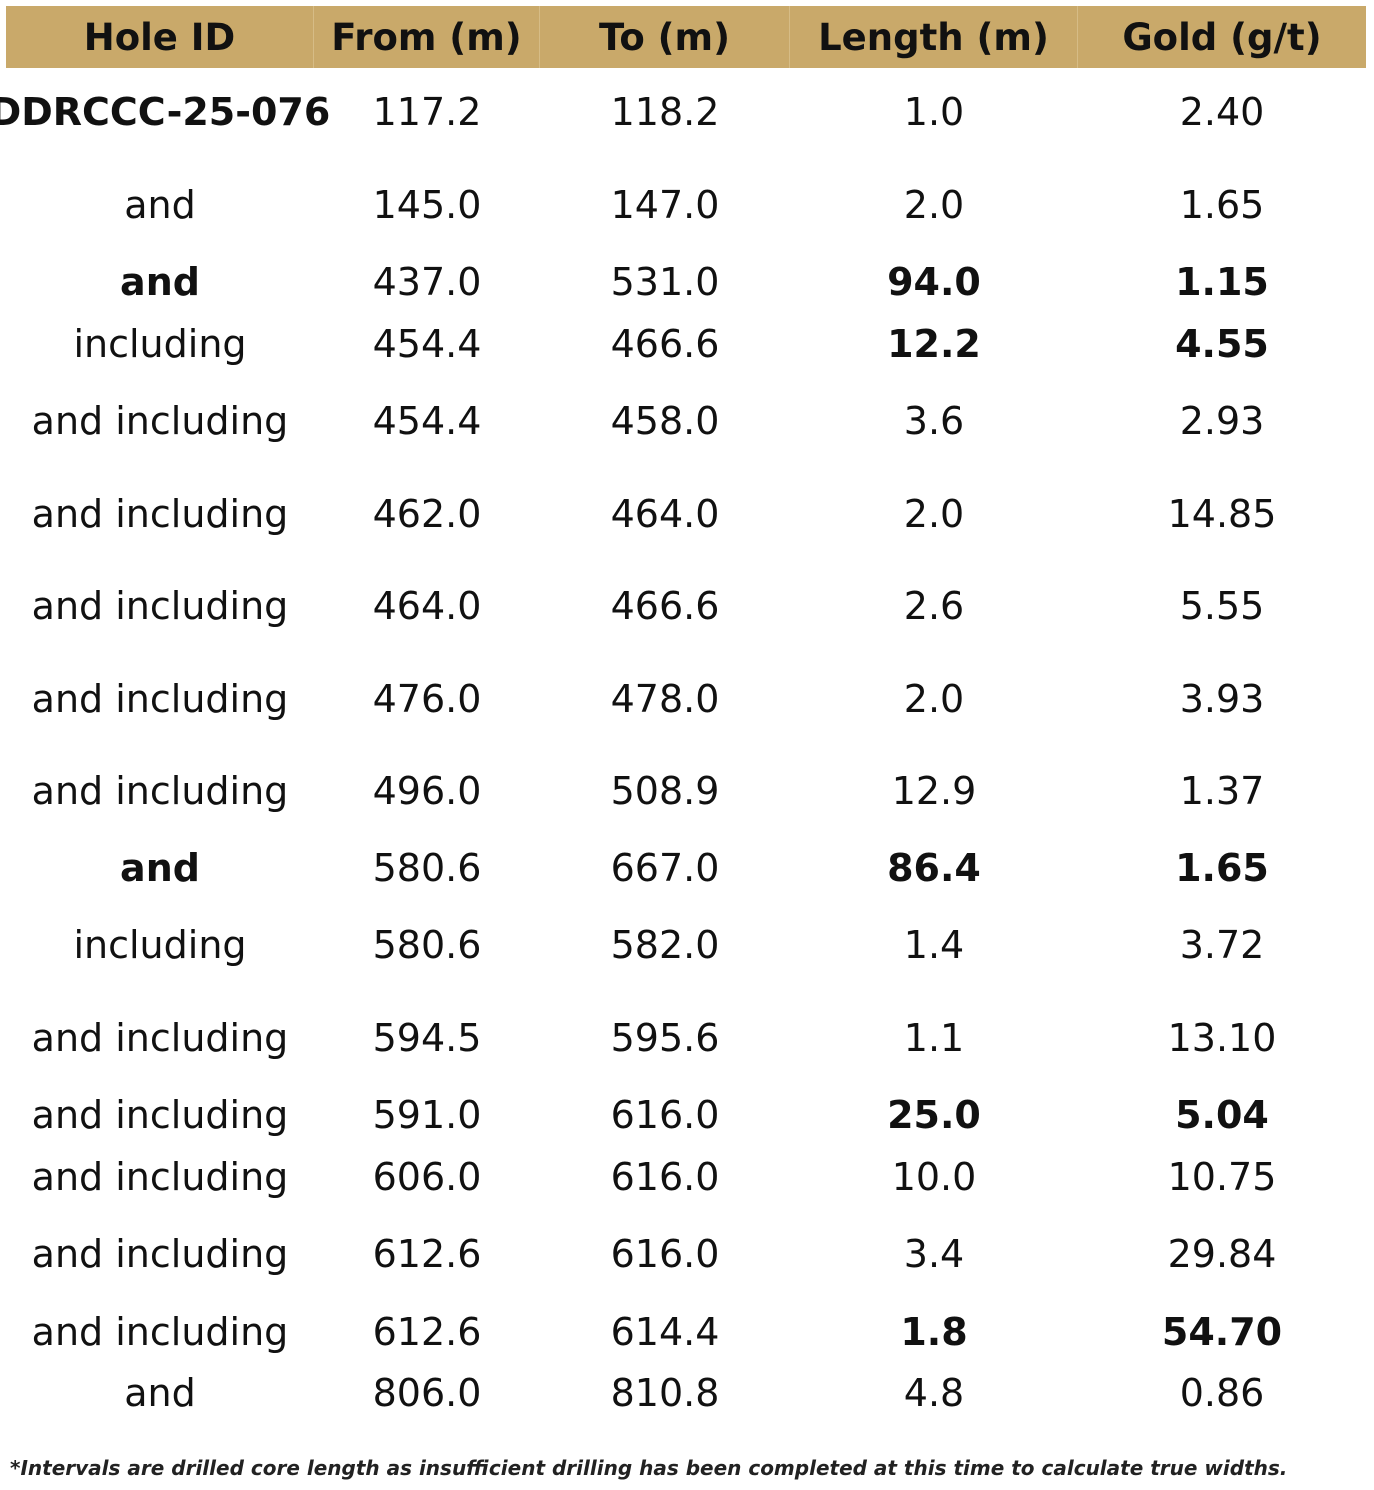  I want to click on table-row: and 580.6 667.0 86.4 1.65, so click(686, 868).